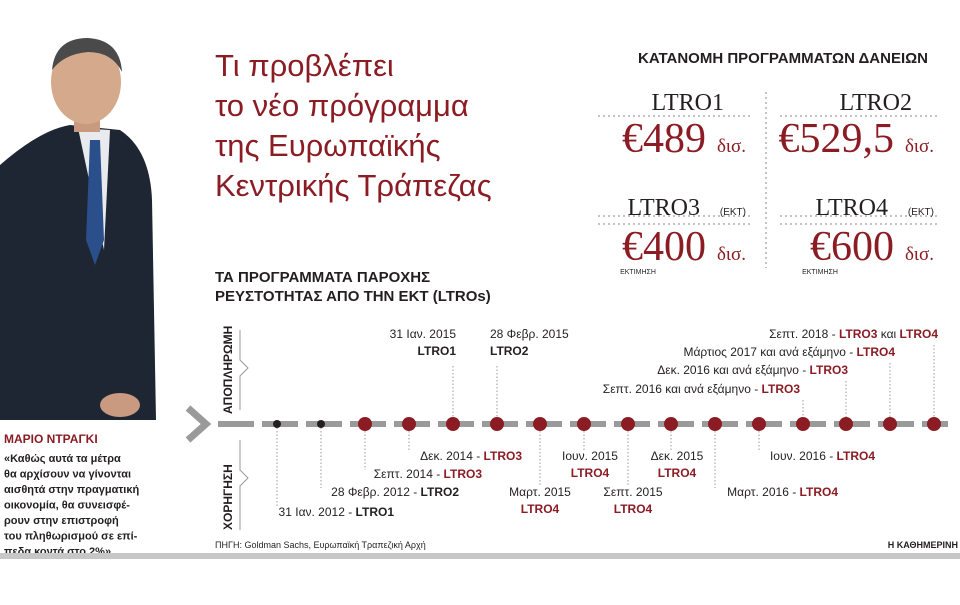 This screenshot has height=605, width=960. Describe the element at coordinates (761, 492) in the screenshot. I see `label-part: Μαρτ. 2016 -` at that location.